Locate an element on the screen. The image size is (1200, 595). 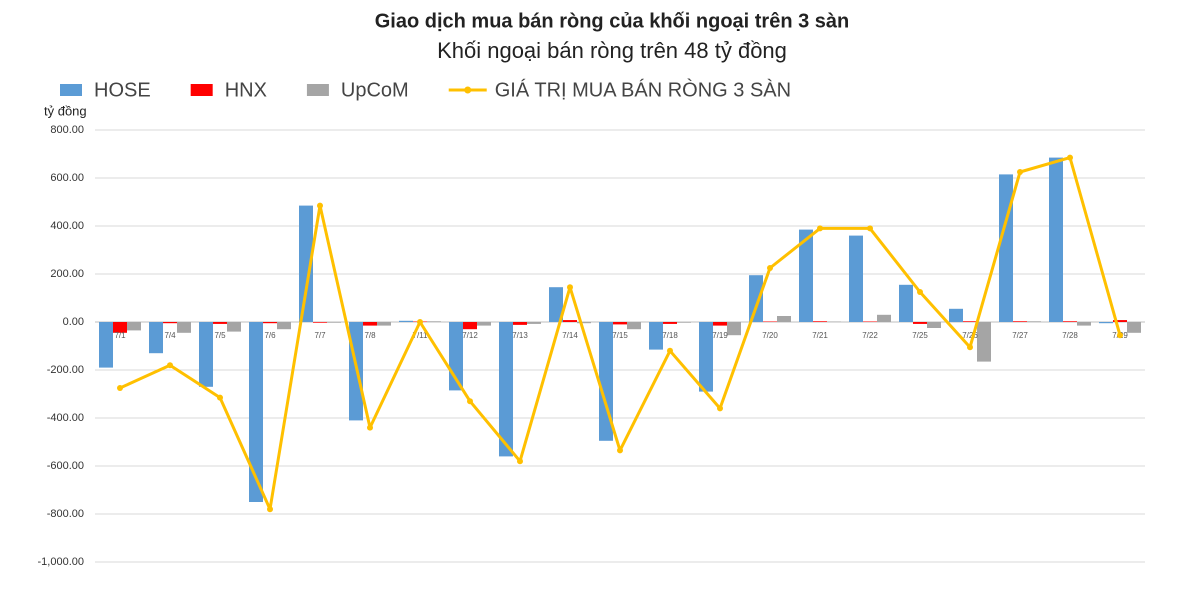
chart-subtitle: Khối ngoại bán ròng trên 48 tỷ đồng is located at coordinates (612, 50).